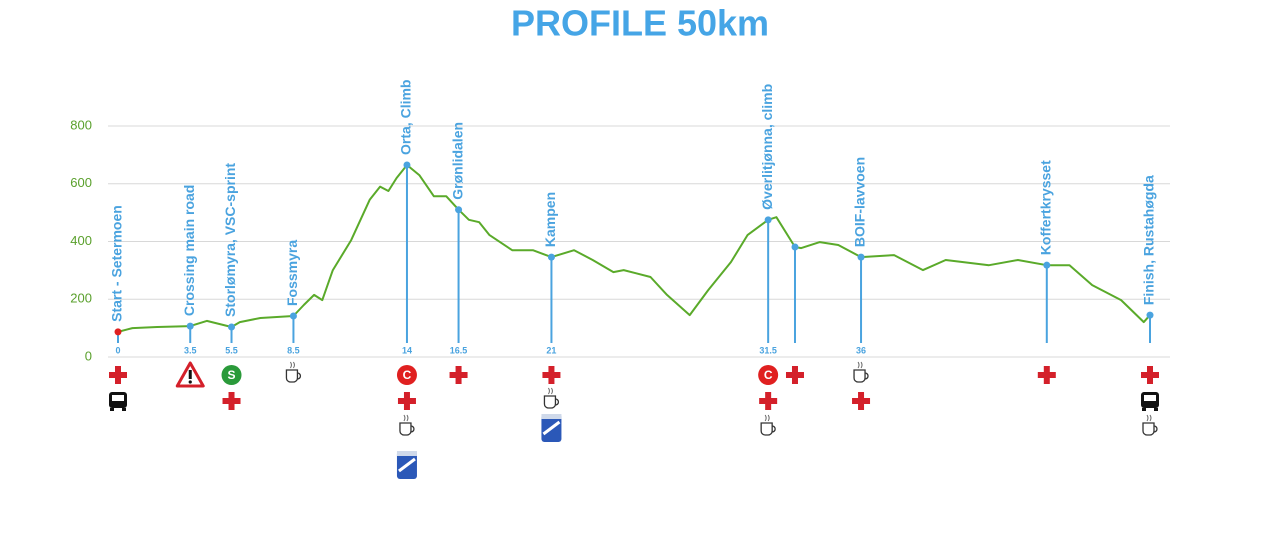 The height and width of the screenshot is (547, 1280). Describe the element at coordinates (117, 350) in the screenshot. I see `x-tick-label: 0` at that location.